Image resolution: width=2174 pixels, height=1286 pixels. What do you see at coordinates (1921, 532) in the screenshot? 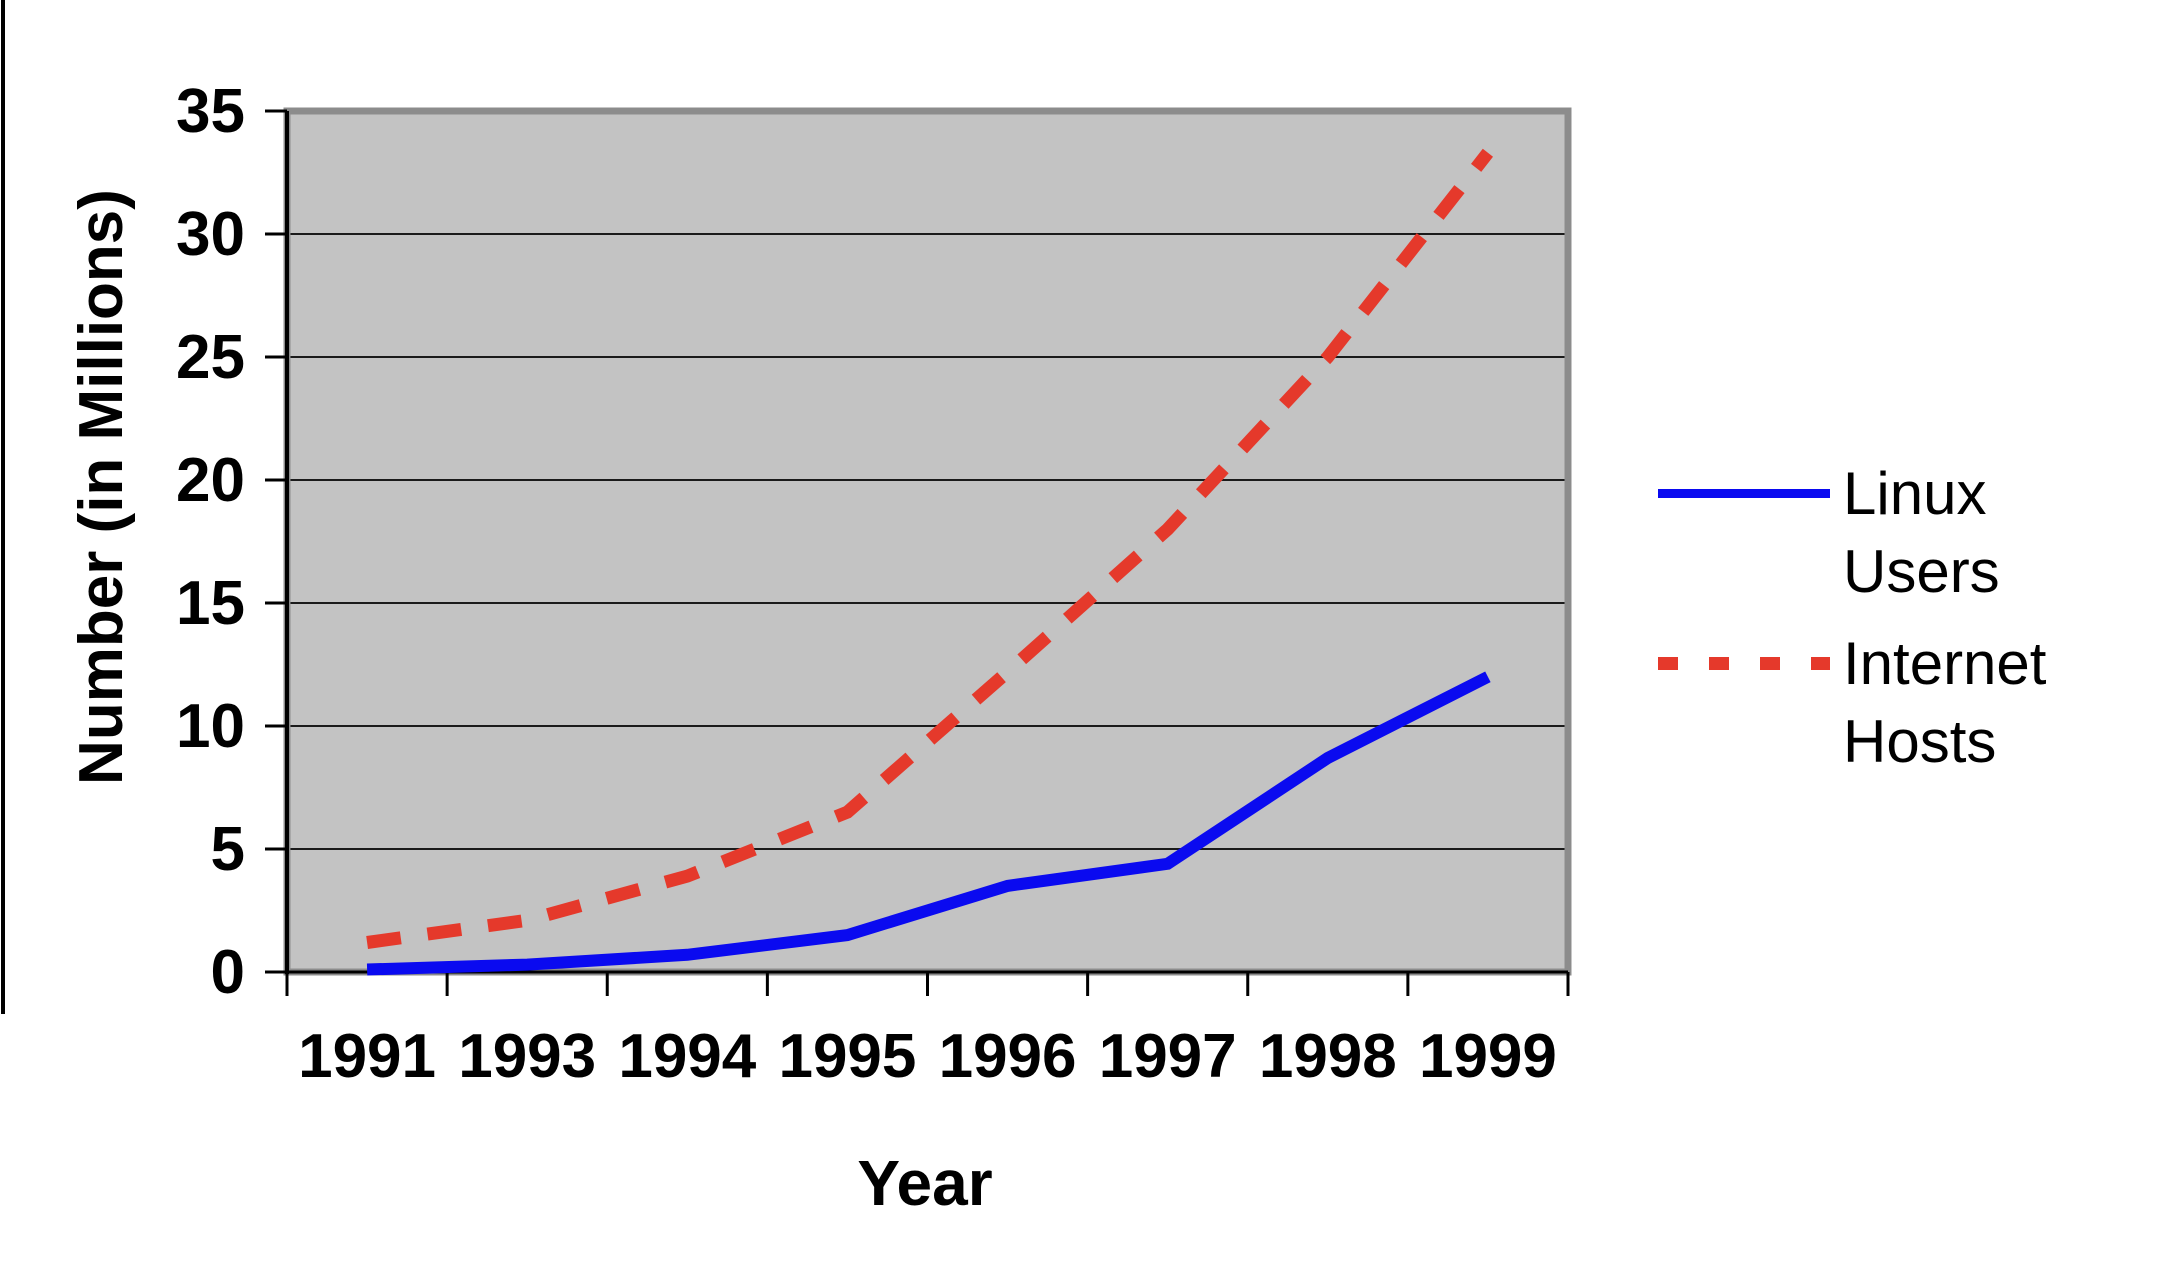
I see `legend-label: Linux Users` at bounding box center [1921, 532].